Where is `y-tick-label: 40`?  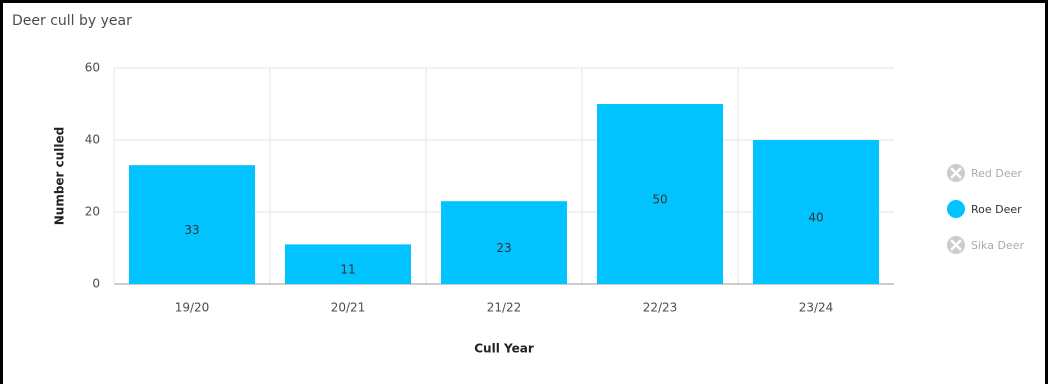
y-tick-label: 40 is located at coordinates (92, 140).